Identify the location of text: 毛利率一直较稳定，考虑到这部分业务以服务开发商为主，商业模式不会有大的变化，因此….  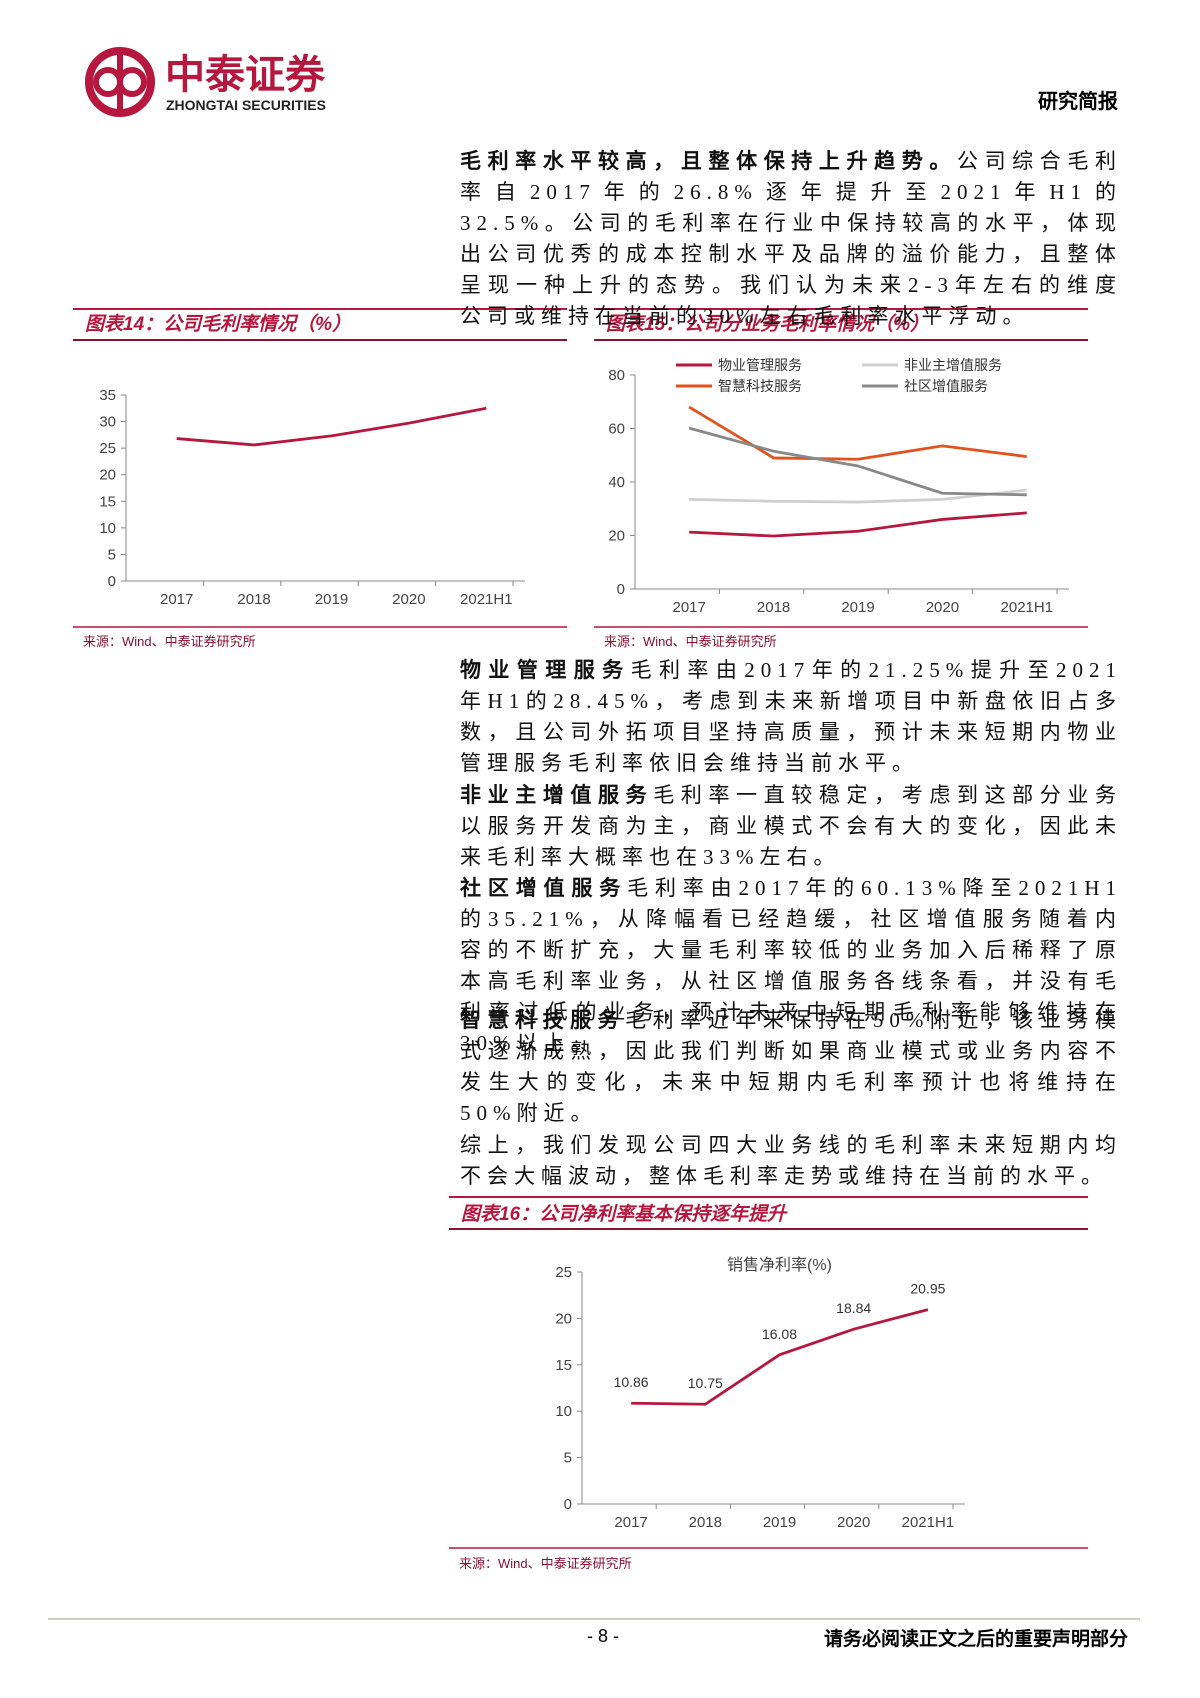
(791, 826).